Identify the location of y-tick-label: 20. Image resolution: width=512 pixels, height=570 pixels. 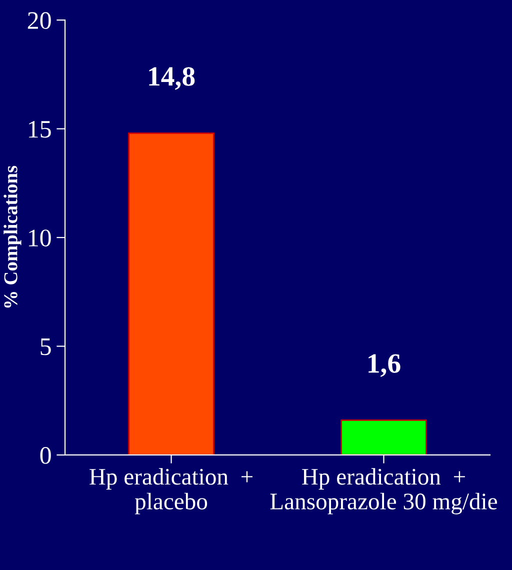
(39, 20).